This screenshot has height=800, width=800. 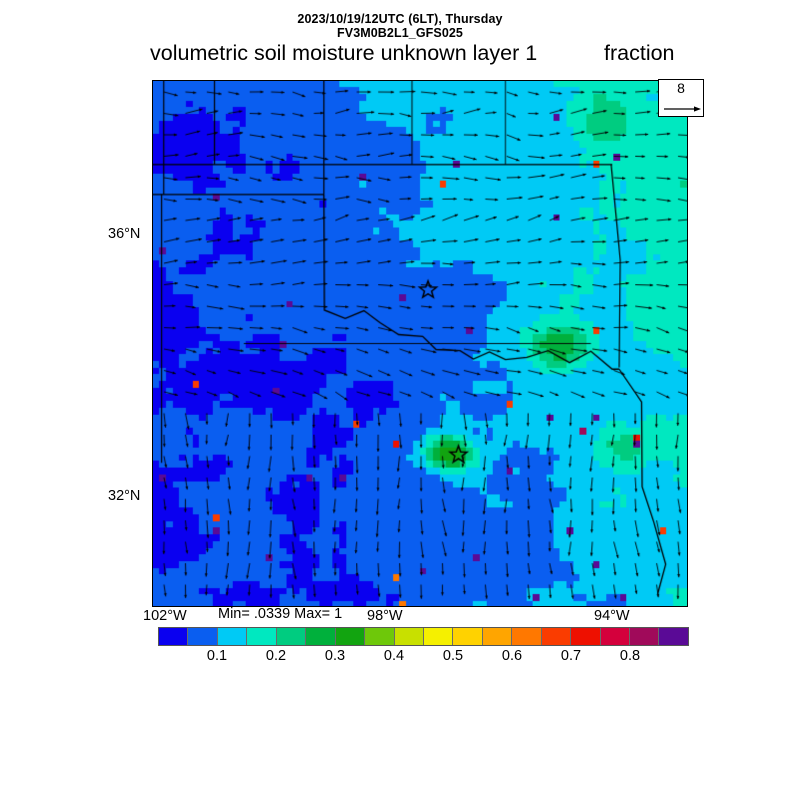 What do you see at coordinates (681, 88) in the screenshot?
I see `wind-key-label: 8` at bounding box center [681, 88].